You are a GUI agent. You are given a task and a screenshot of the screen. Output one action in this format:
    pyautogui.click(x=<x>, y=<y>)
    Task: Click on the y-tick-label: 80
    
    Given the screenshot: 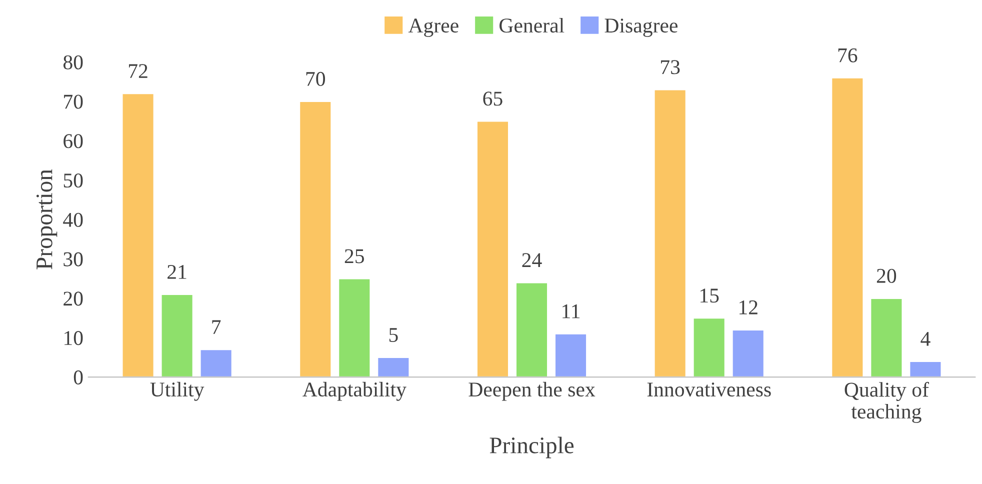 What is the action you would take?
    pyautogui.click(x=73, y=62)
    